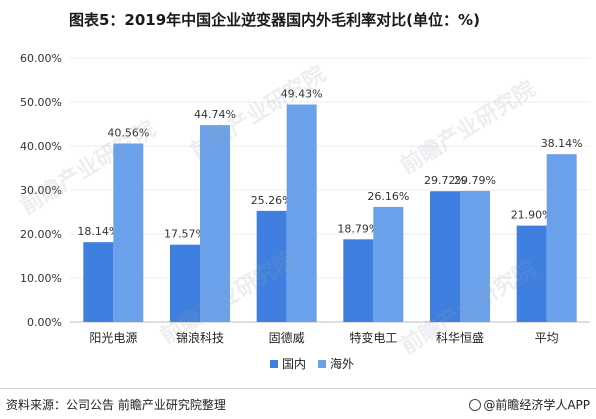 The width and height of the screenshot is (596, 419). I want to click on chart-title: 图表5：2019年中国企业逆变器国内外毛利率对比(单位：%), so click(274, 20).